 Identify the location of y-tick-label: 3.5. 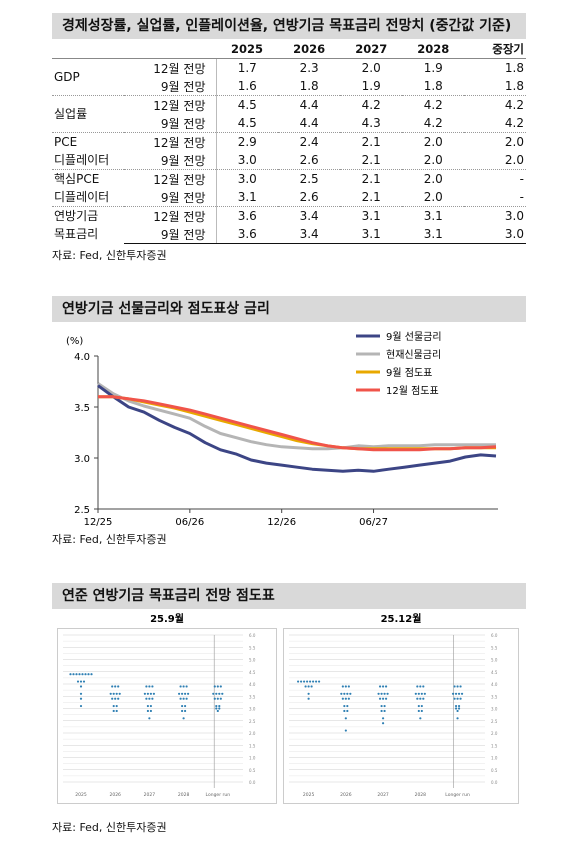
(82, 408).